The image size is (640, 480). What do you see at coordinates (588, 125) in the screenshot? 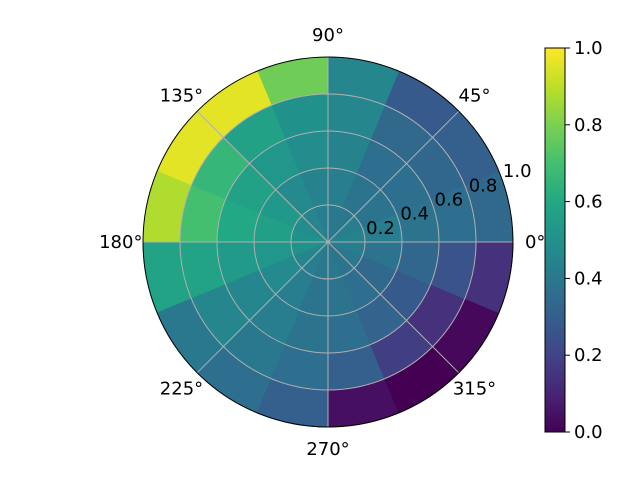
I see `colorbar-tick-label: 0.8` at bounding box center [588, 125].